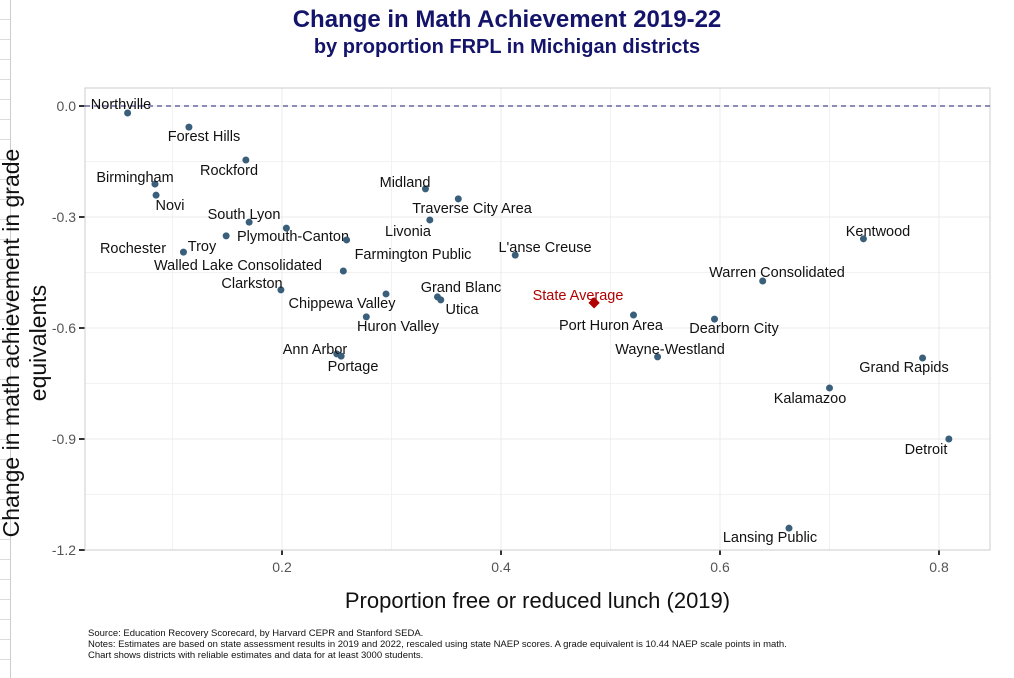 Image resolution: width=1014 pixels, height=678 pixels. Describe the element at coordinates (251, 284) in the screenshot. I see `point-label: Clarkston` at that location.